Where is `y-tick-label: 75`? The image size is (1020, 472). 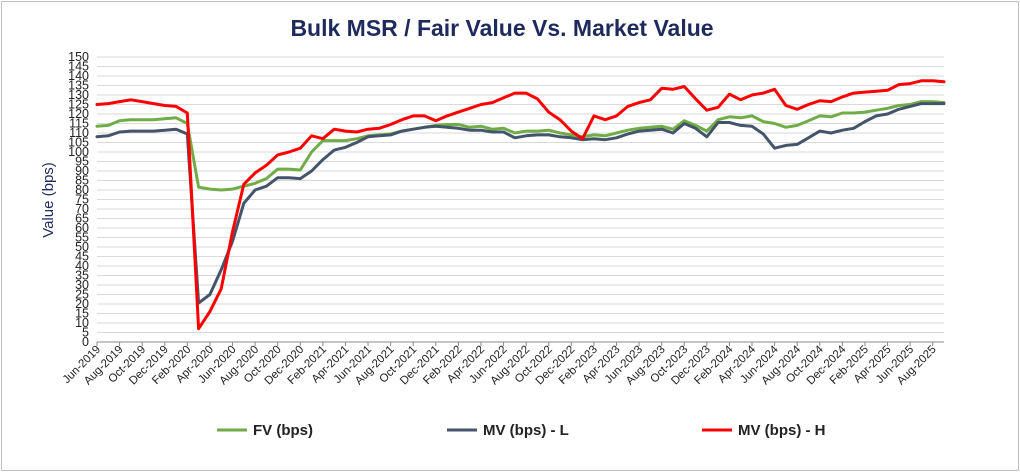 y-tick-label: 75 is located at coordinates (82, 200).